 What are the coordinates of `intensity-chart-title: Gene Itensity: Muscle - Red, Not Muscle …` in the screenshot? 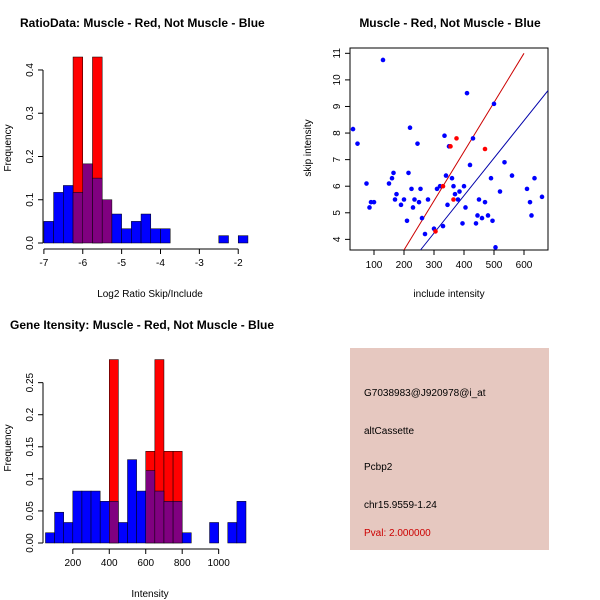 It's located at (142, 325).